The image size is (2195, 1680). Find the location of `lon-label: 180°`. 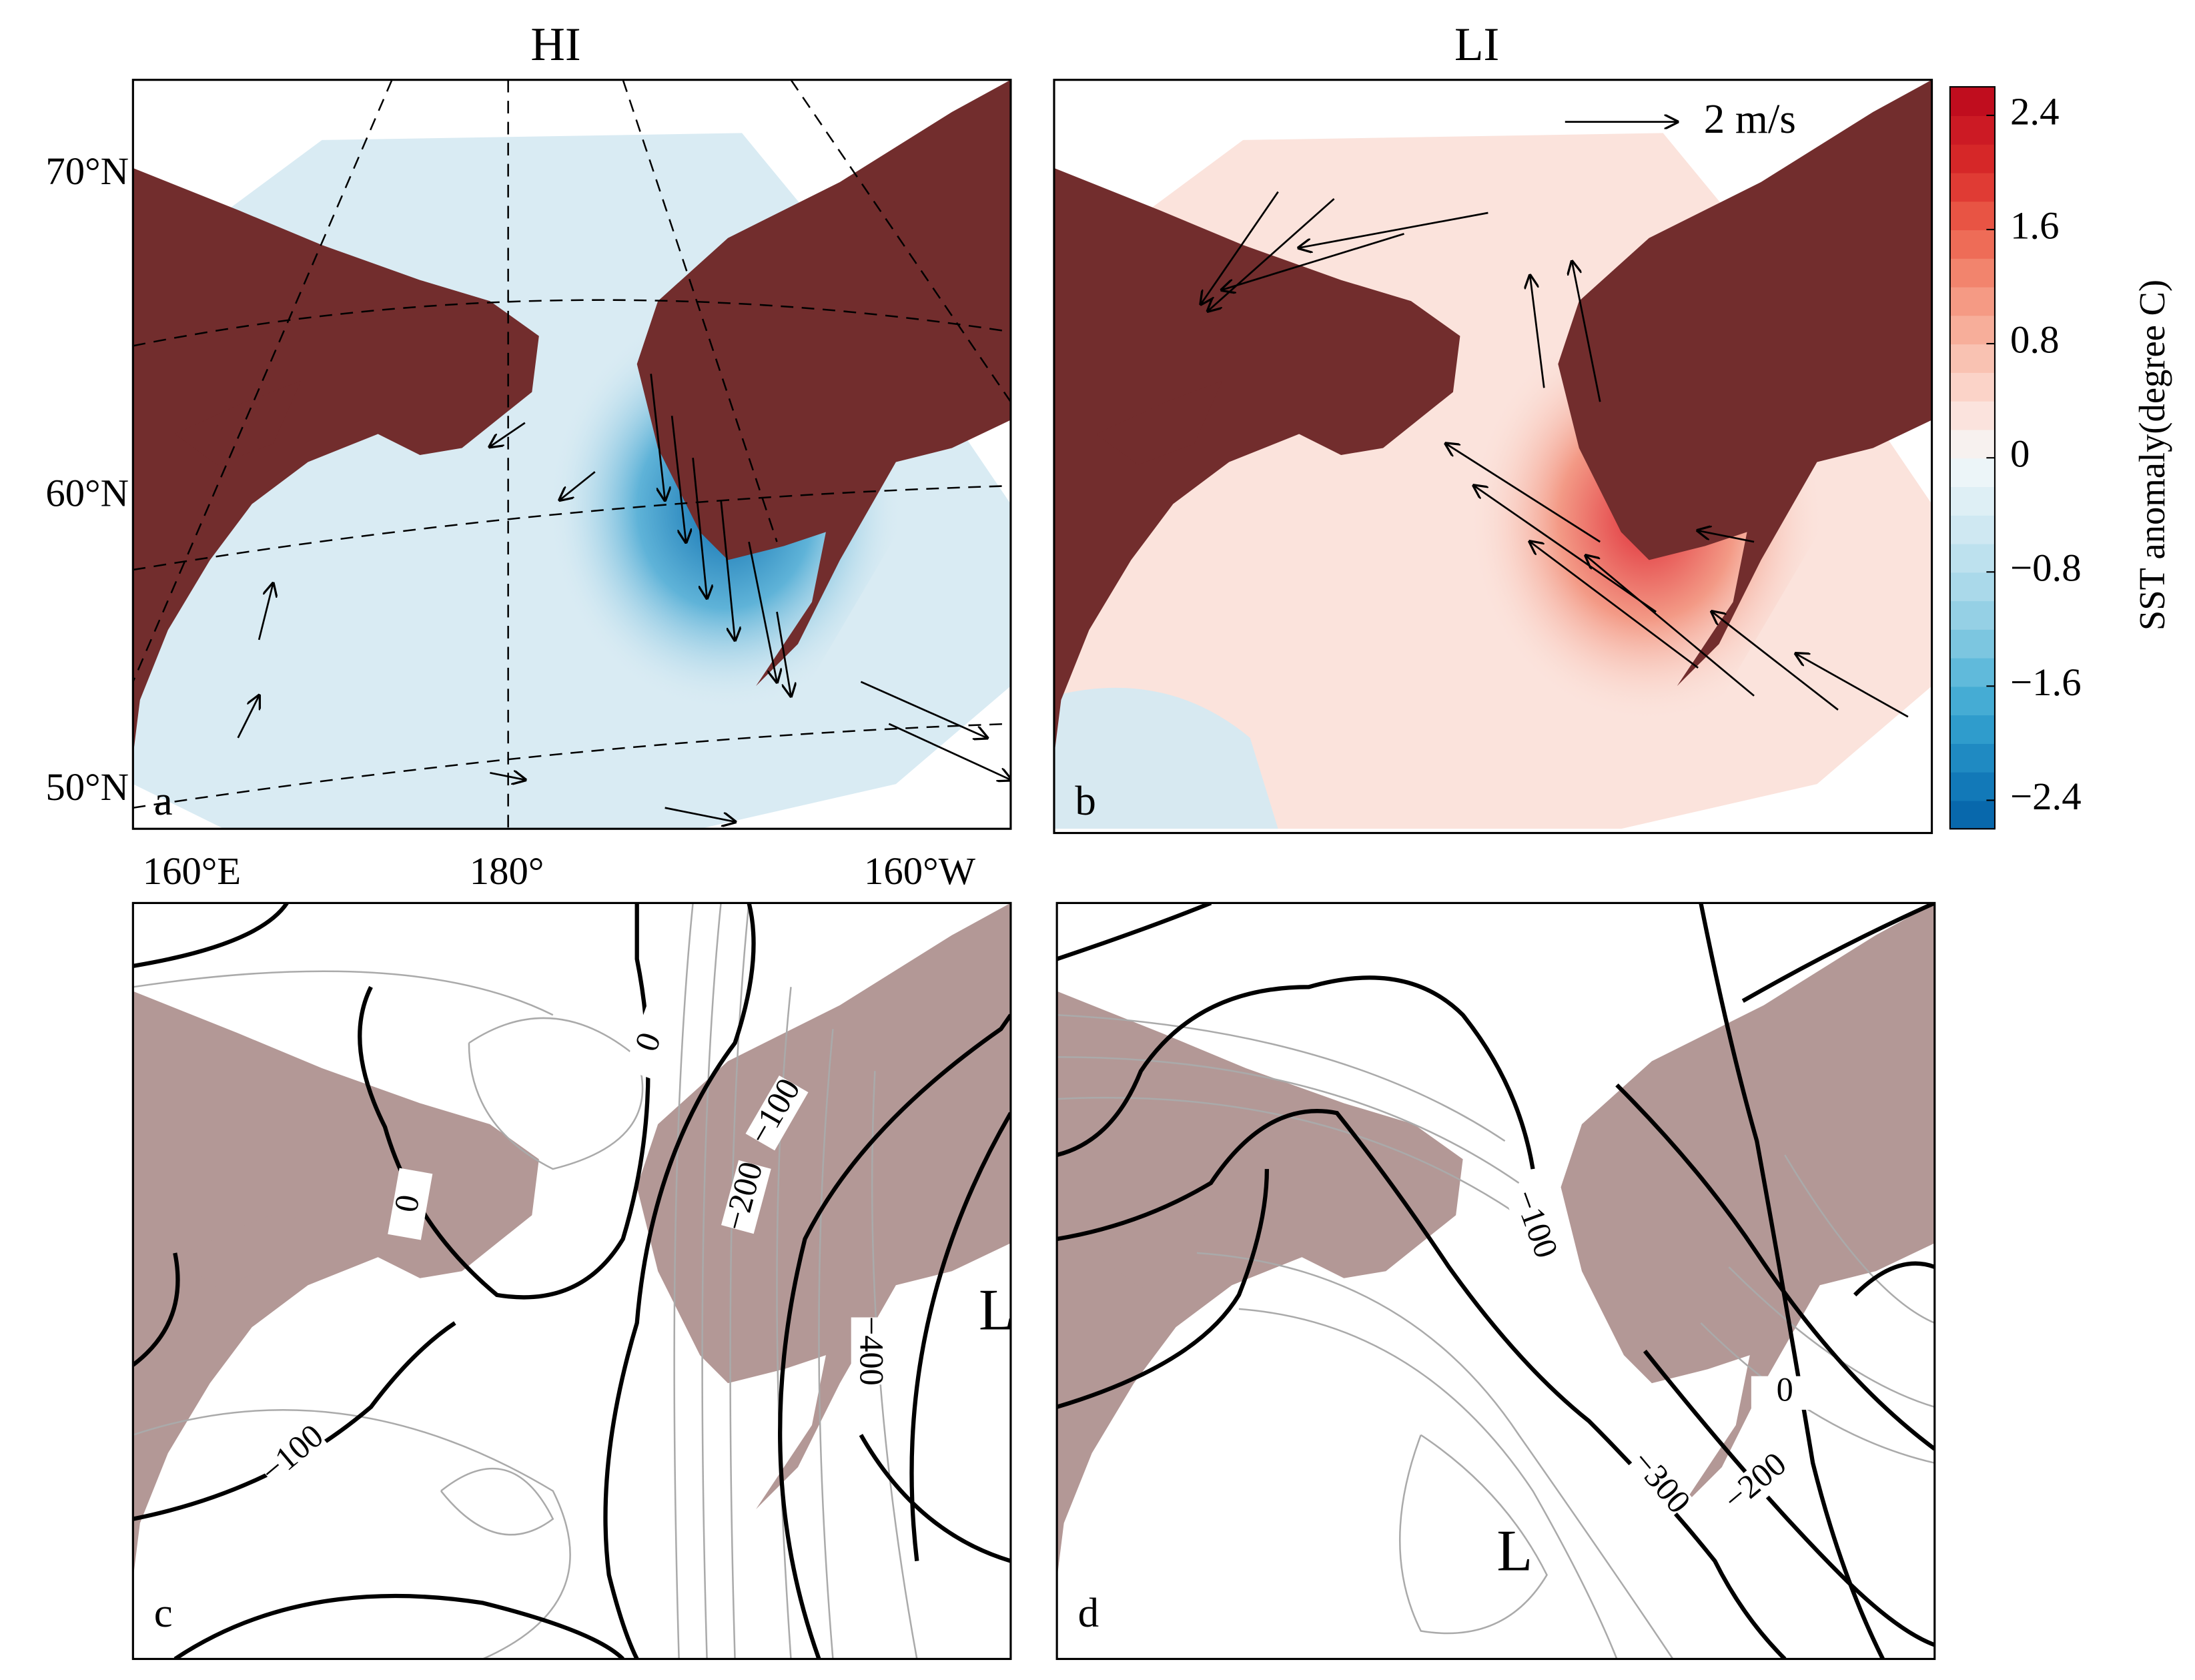

lon-label: 180° is located at coordinates (507, 871).